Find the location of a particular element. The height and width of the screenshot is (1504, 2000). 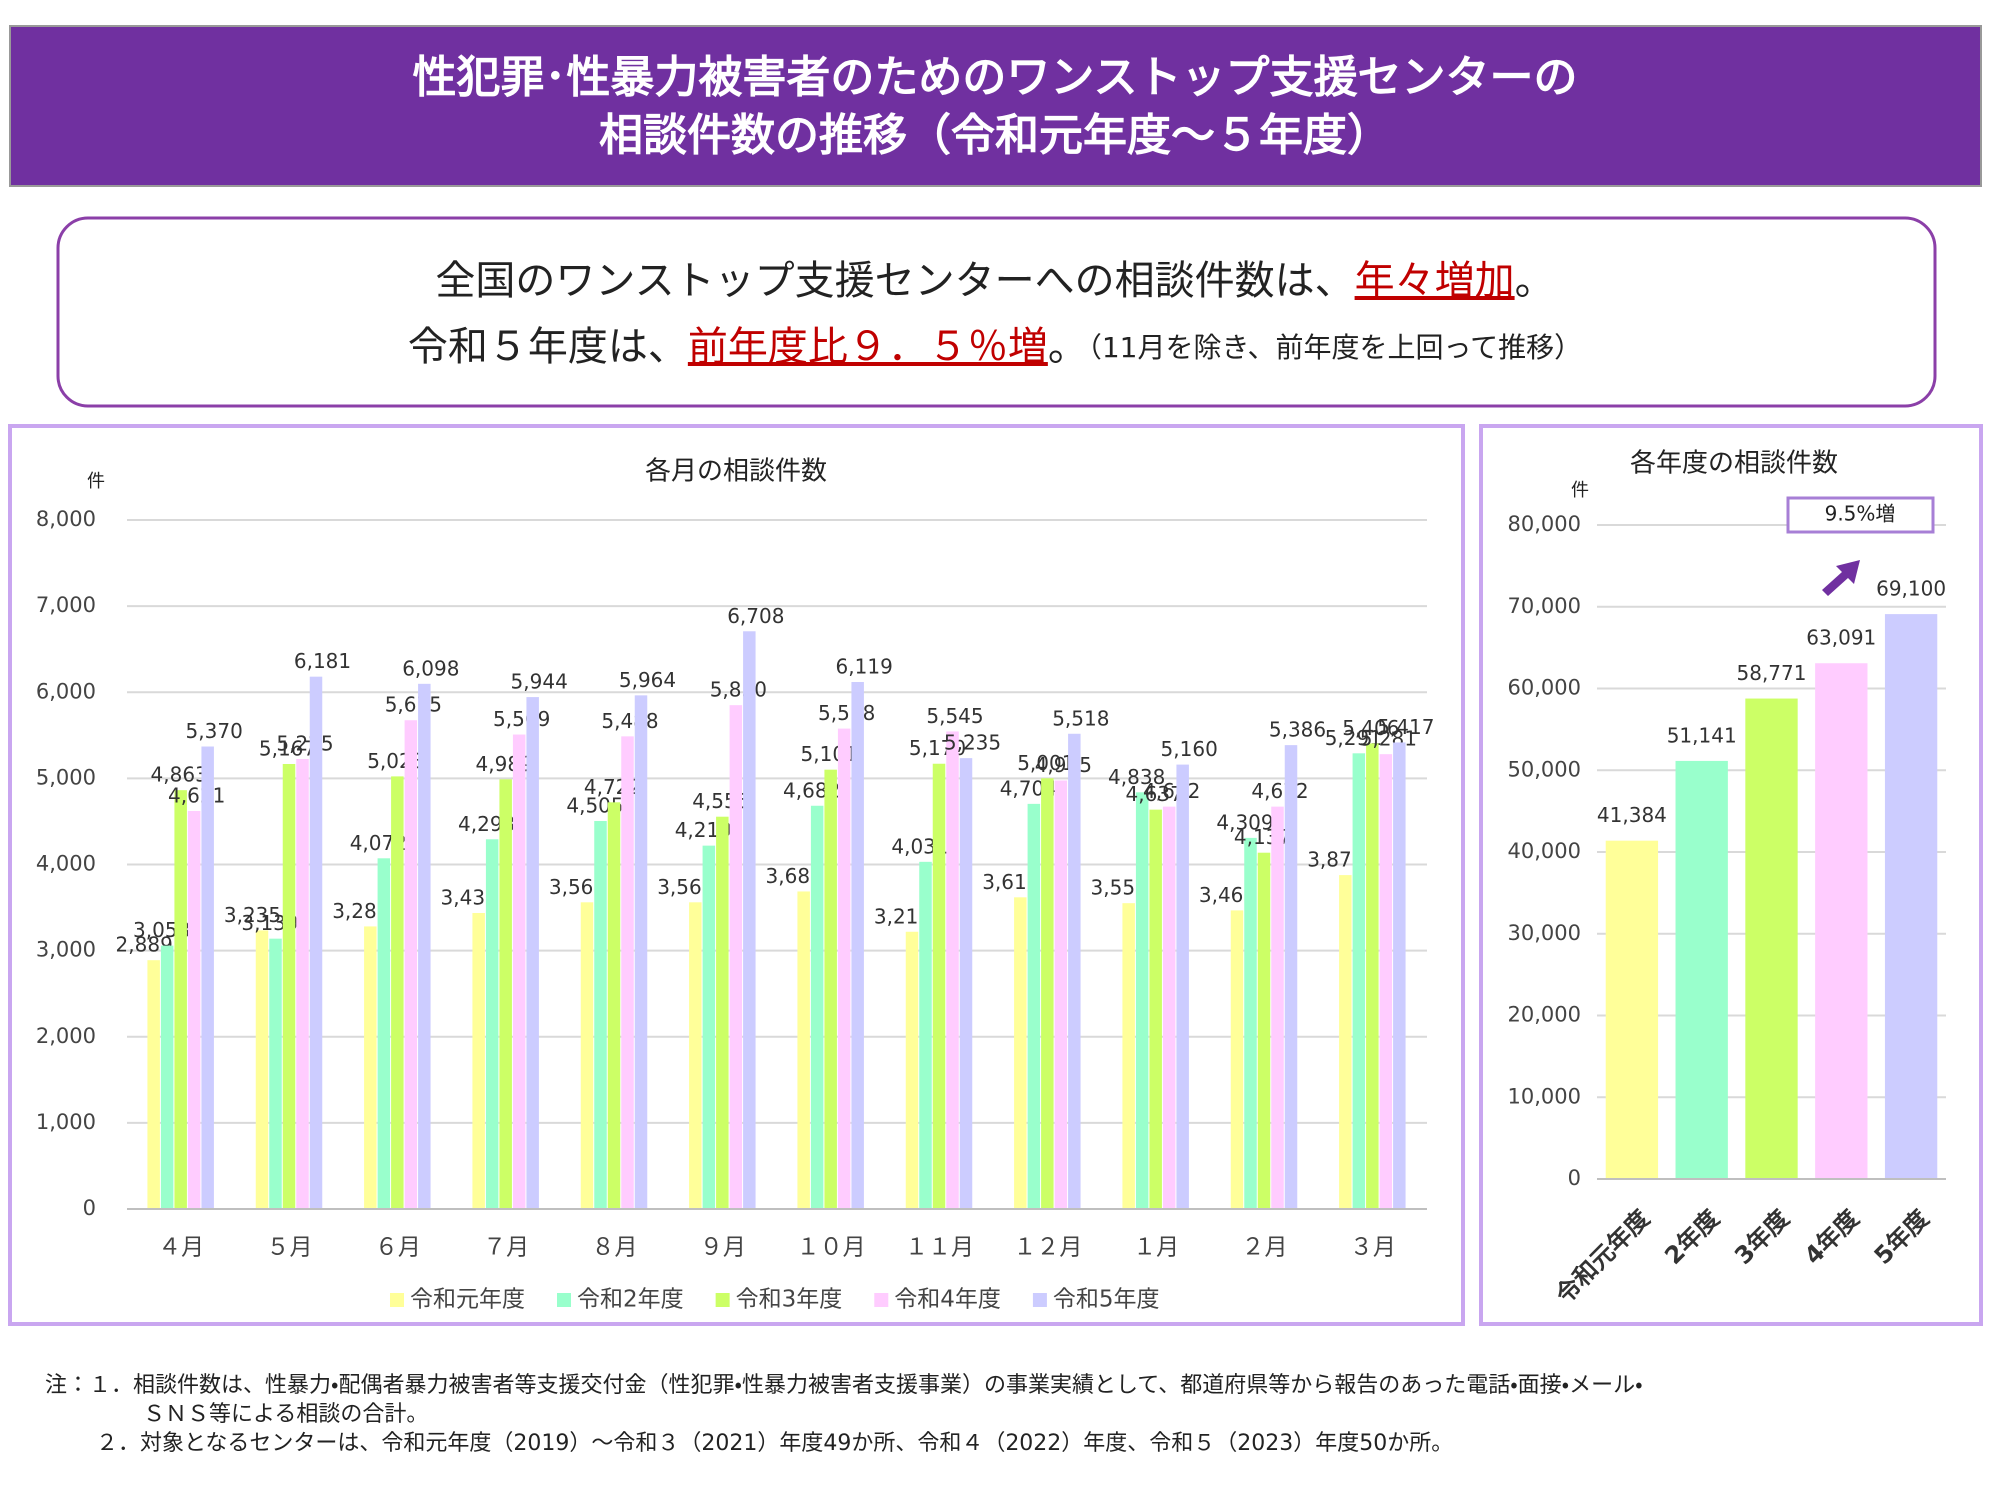

value-label: 5,406 is located at coordinates (1370, 728).